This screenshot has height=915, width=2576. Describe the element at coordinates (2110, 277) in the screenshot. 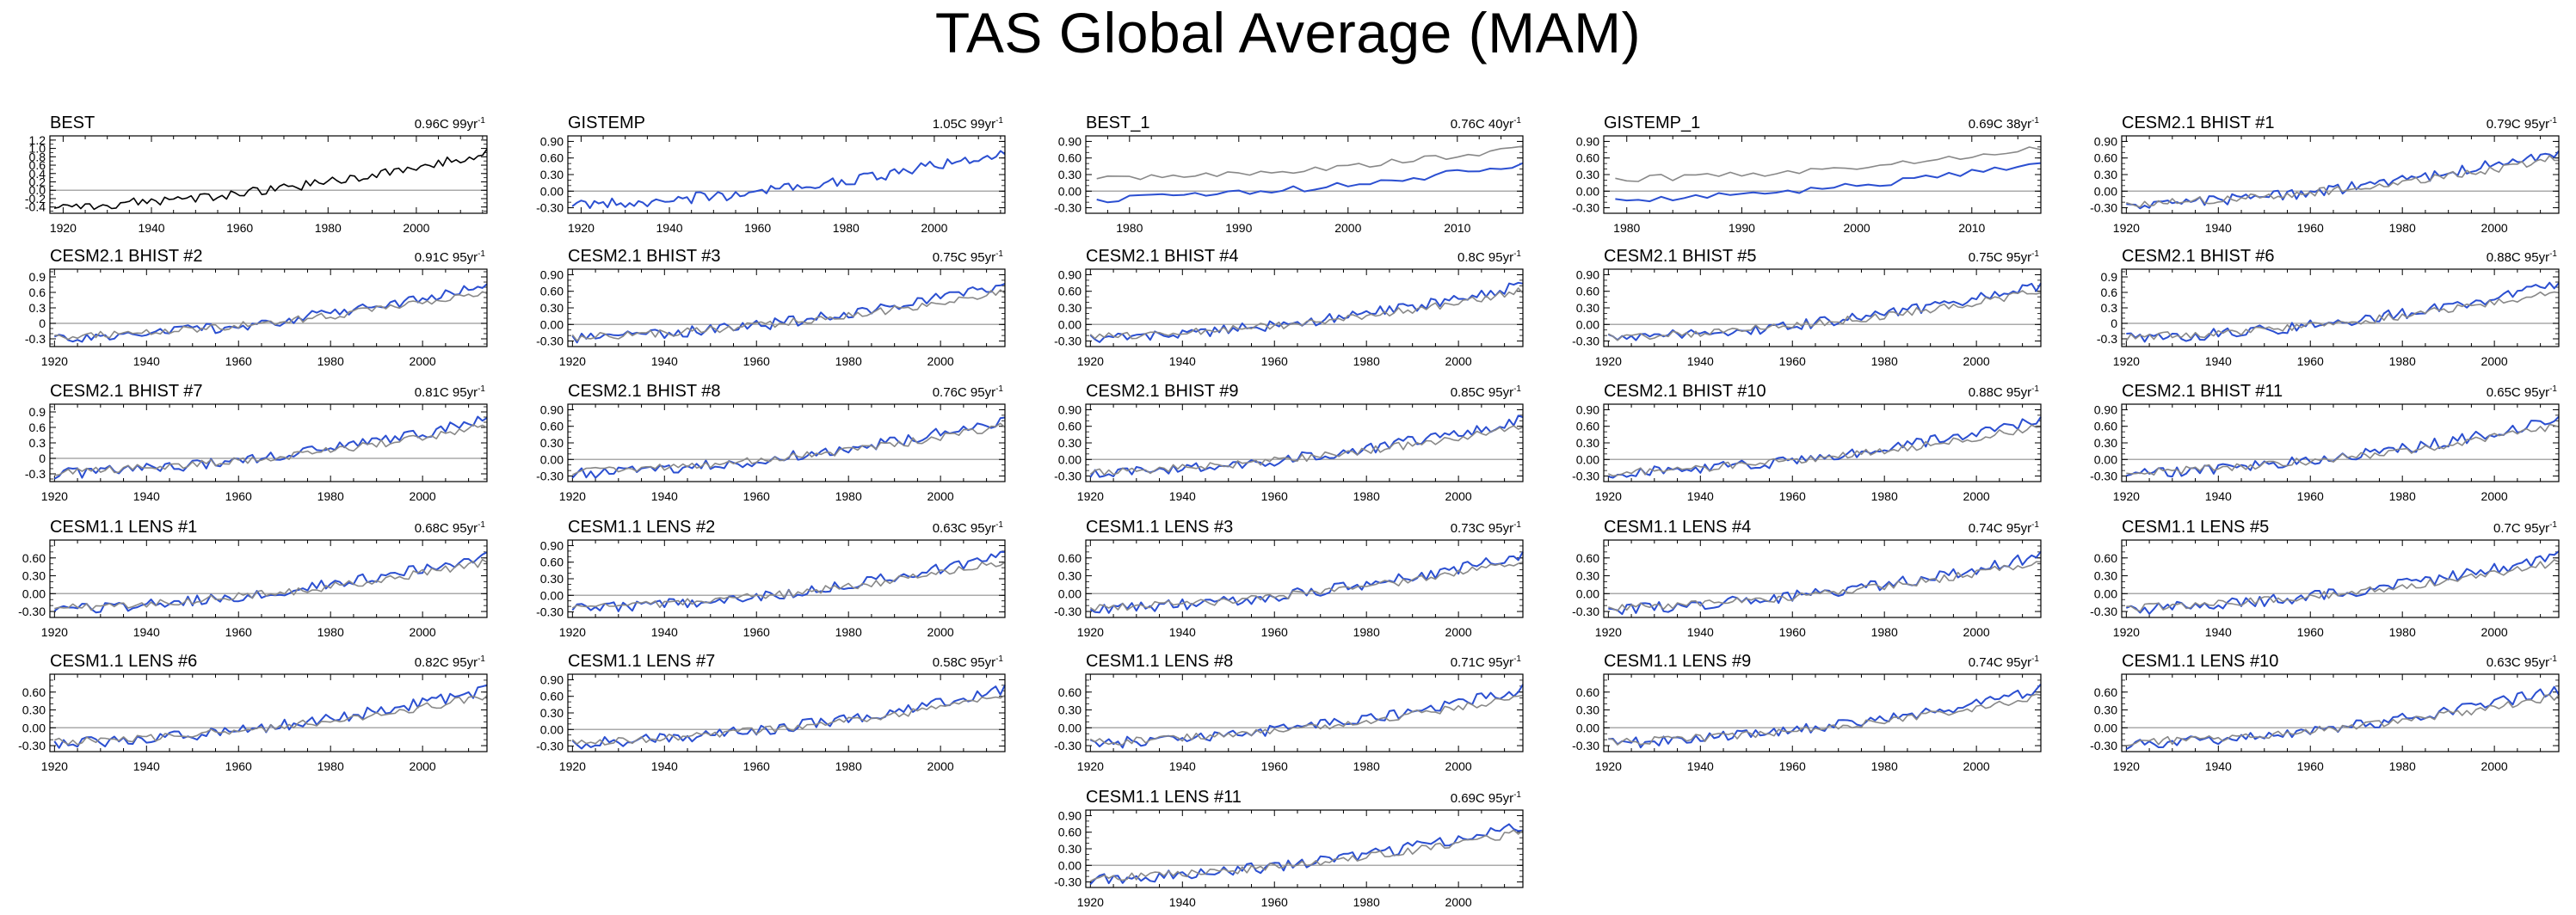

I see `y-tick-label: 0.9` at that location.